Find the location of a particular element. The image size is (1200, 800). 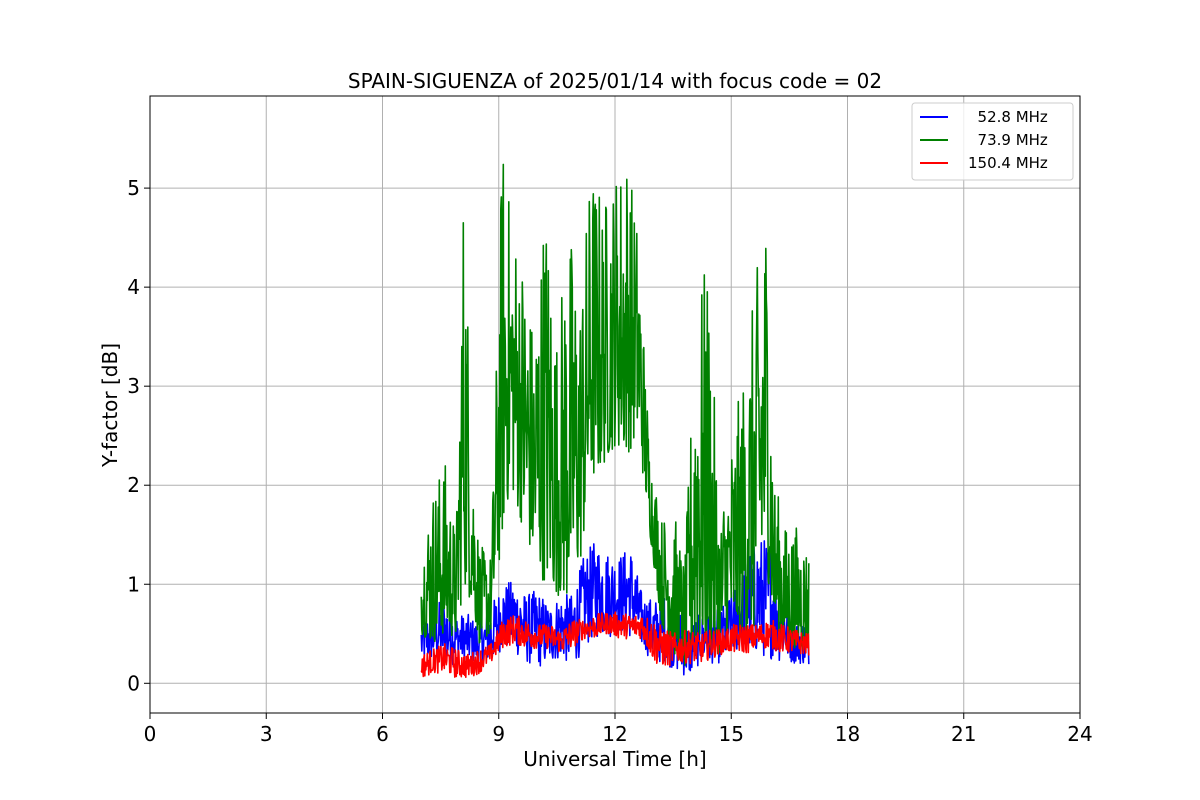

x-tick-label: 0 is located at coordinates (150, 734).